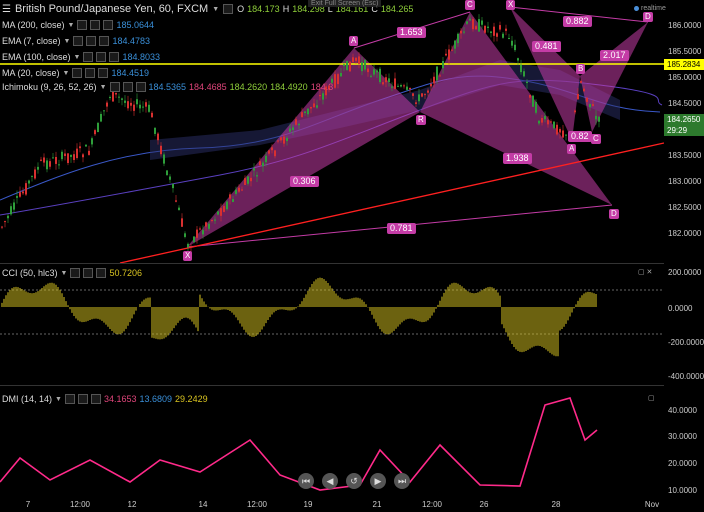 Image resolution: width=704 pixels, height=512 pixels. What do you see at coordinates (228, 9) in the screenshot?
I see `visibility-toggle` at bounding box center [228, 9].